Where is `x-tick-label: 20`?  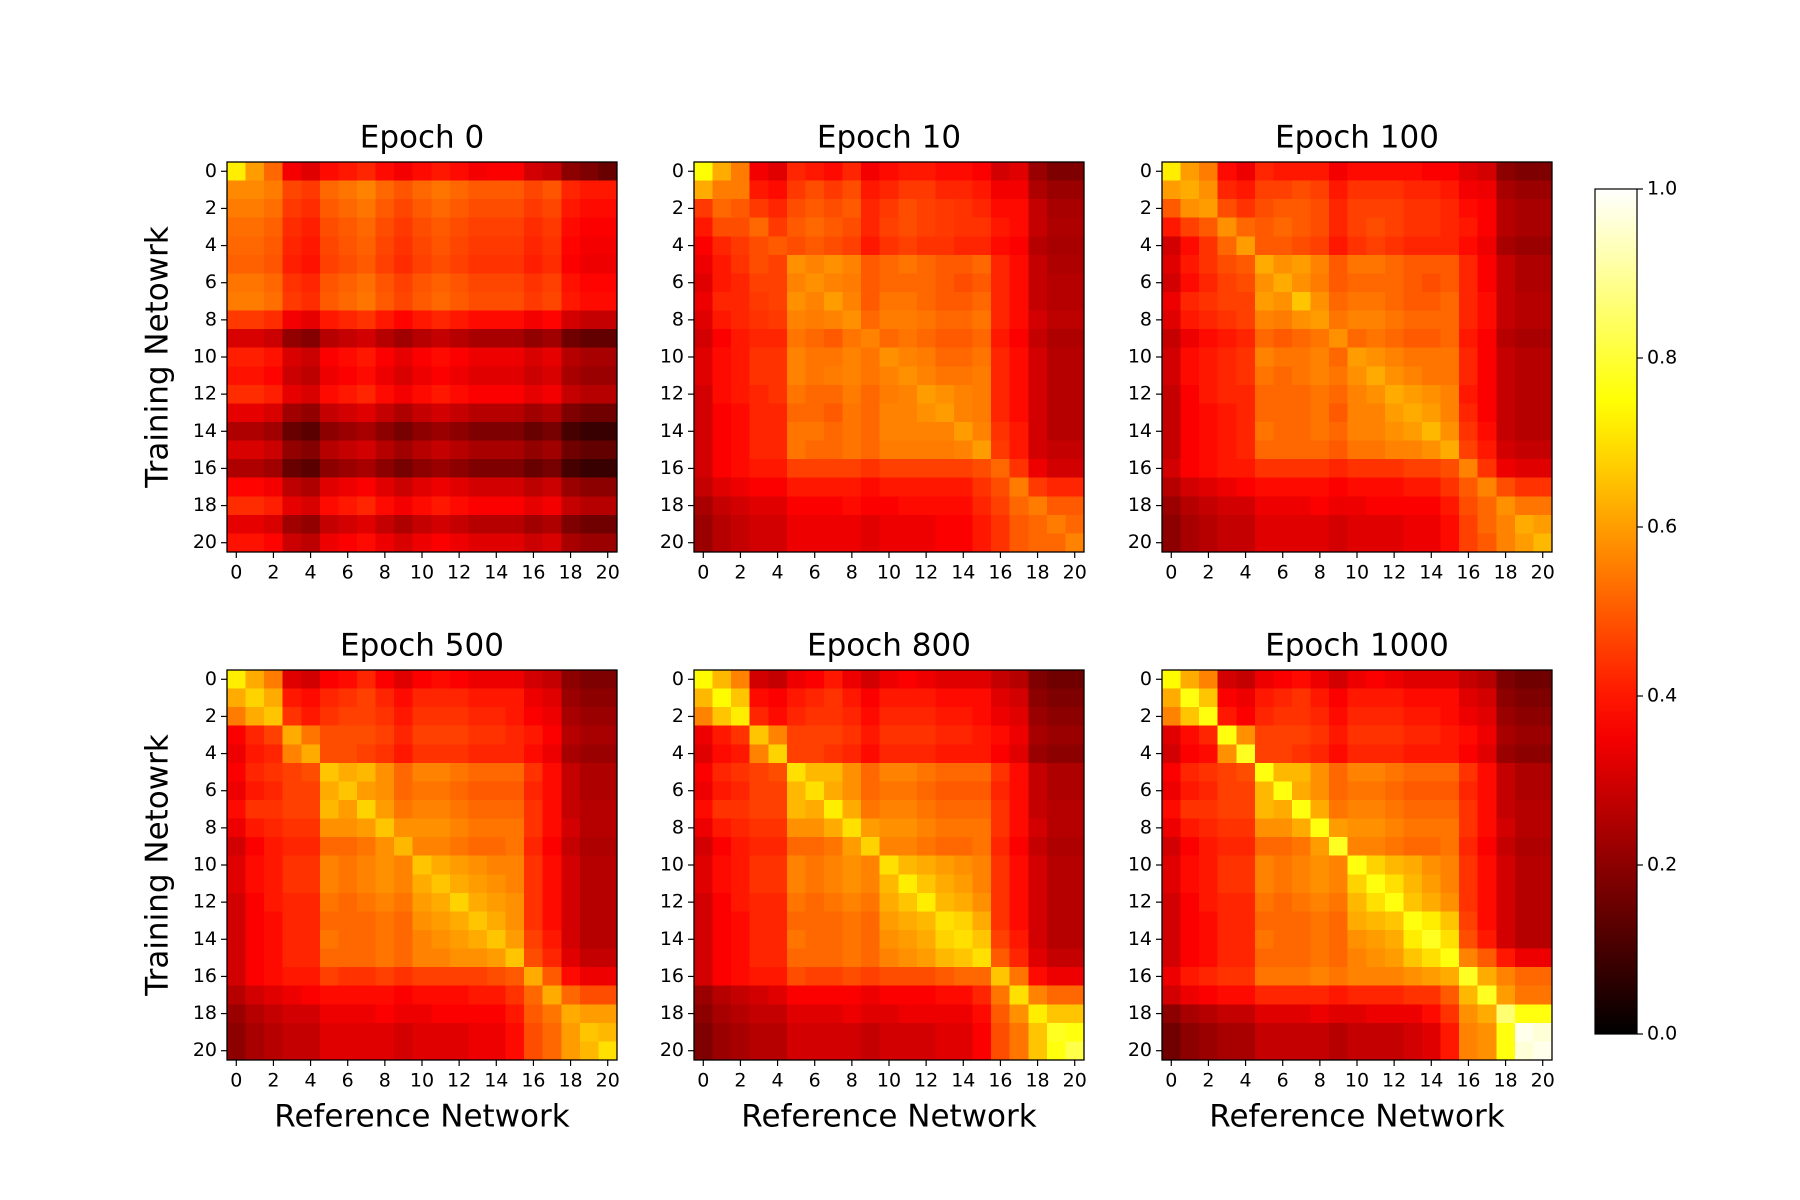 x-tick-label: 20 is located at coordinates (1543, 1081).